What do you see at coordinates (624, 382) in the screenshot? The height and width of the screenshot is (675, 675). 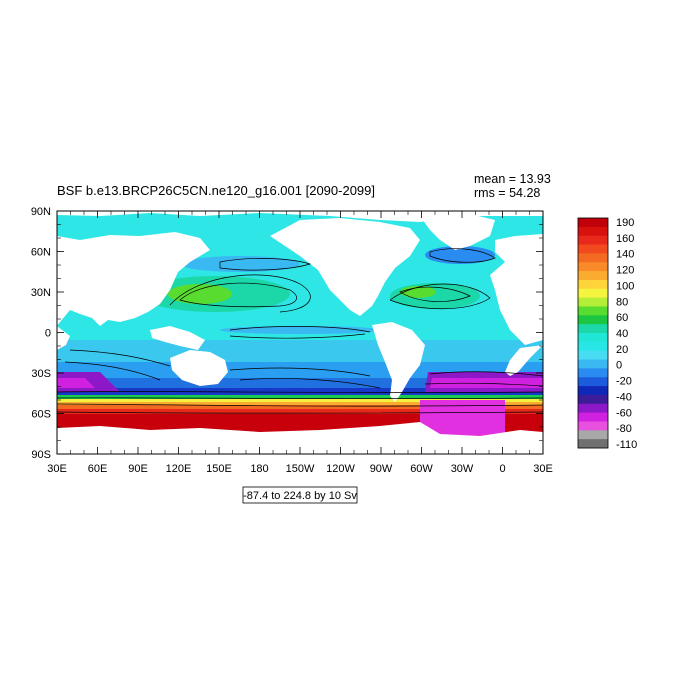 I see `colorbar-label: -20` at bounding box center [624, 382].